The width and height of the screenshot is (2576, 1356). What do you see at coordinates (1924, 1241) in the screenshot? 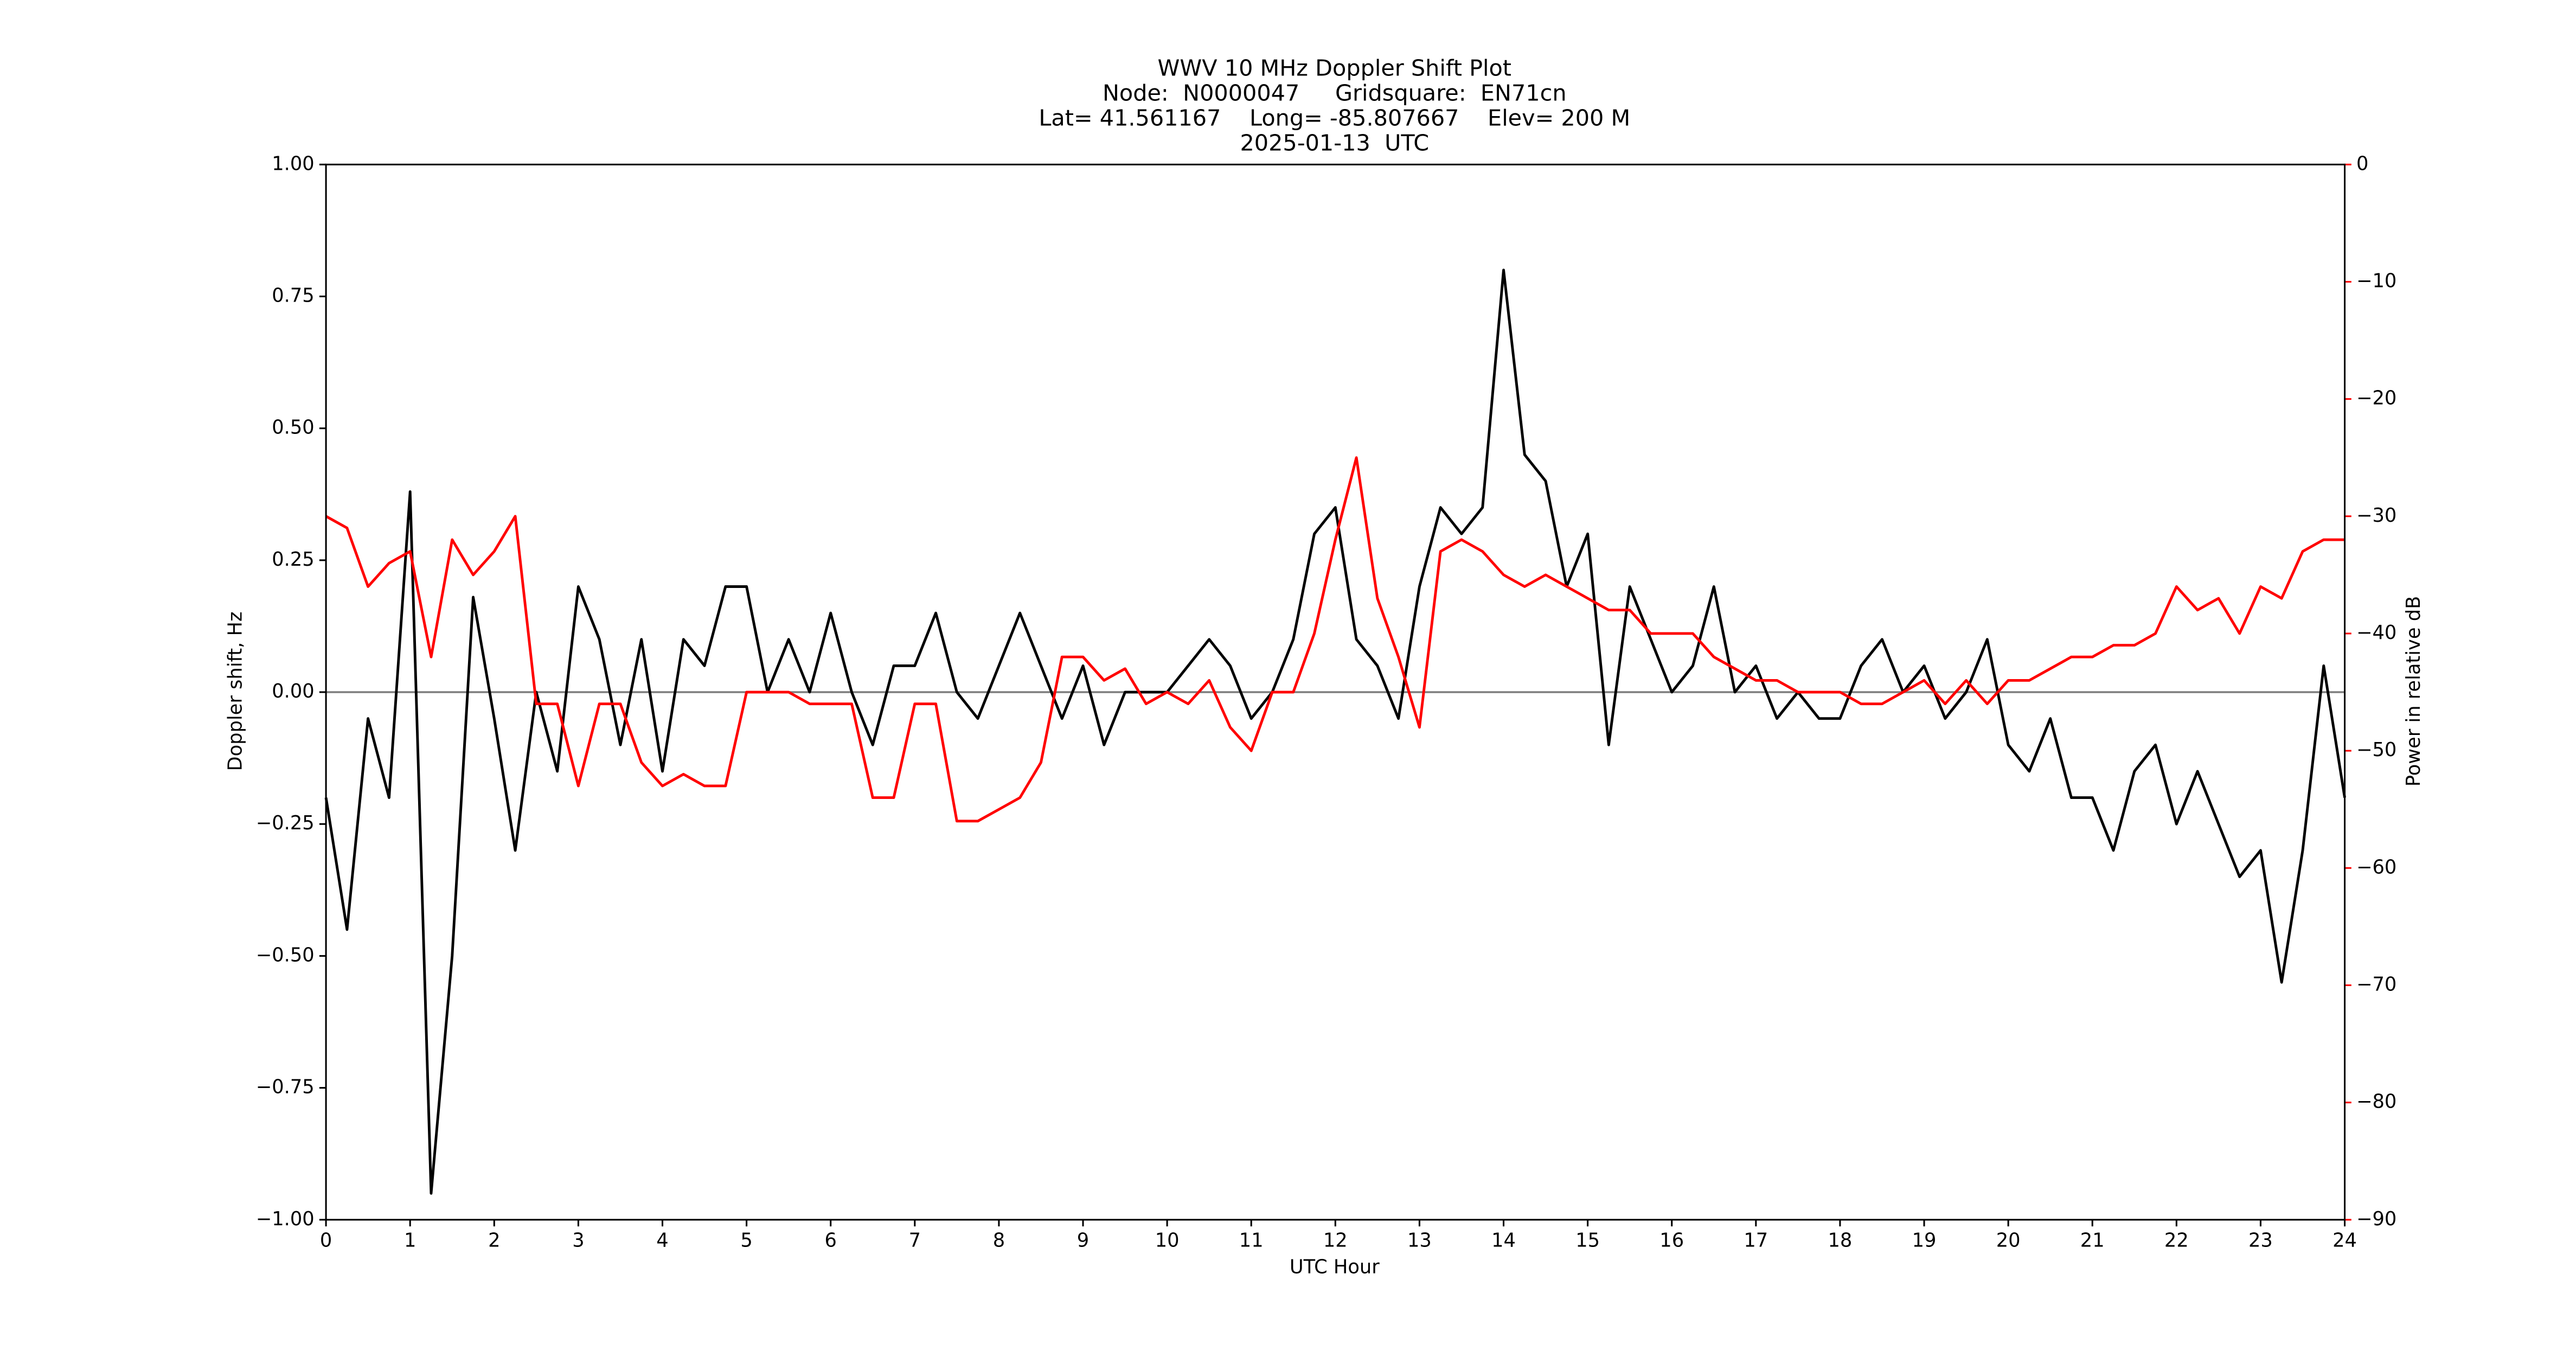
I see `x-tick-label: 19` at bounding box center [1924, 1241].